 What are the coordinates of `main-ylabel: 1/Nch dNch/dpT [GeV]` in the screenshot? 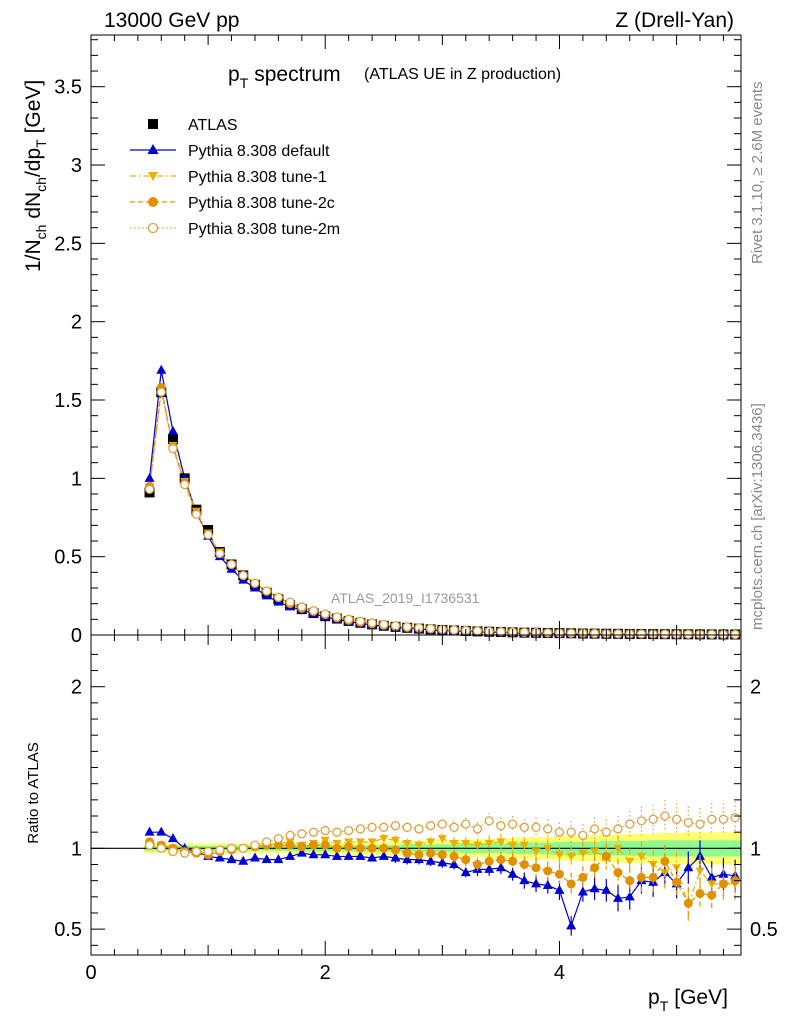 It's located at (35, 176).